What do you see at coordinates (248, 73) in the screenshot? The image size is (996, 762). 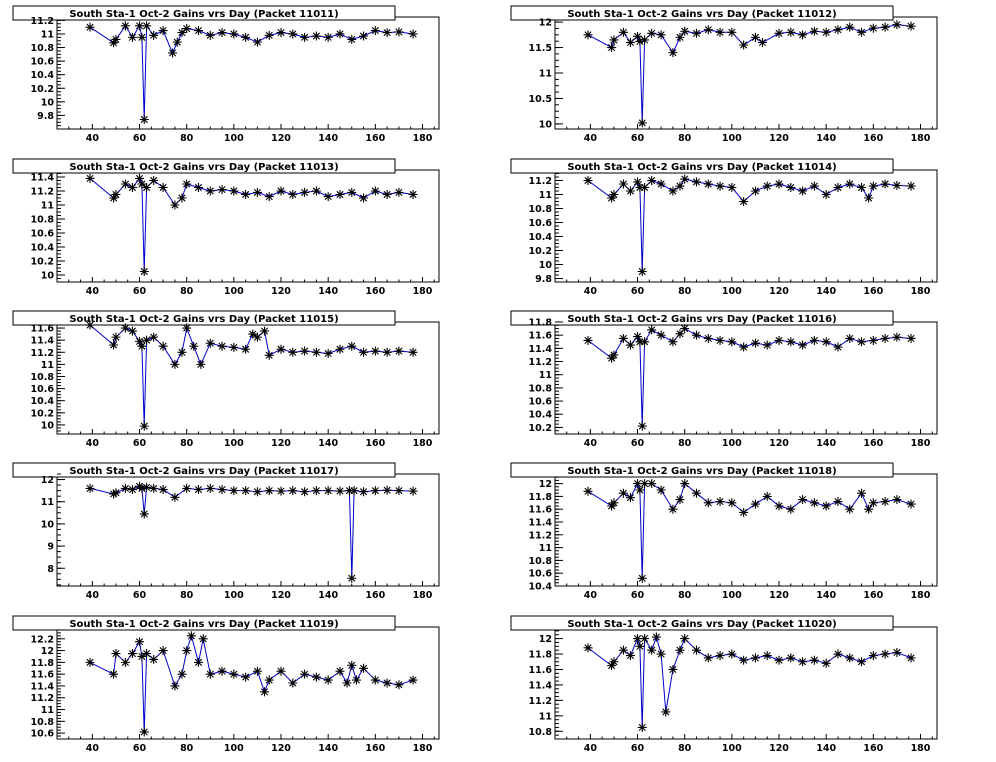 I see `plot-frame` at bounding box center [248, 73].